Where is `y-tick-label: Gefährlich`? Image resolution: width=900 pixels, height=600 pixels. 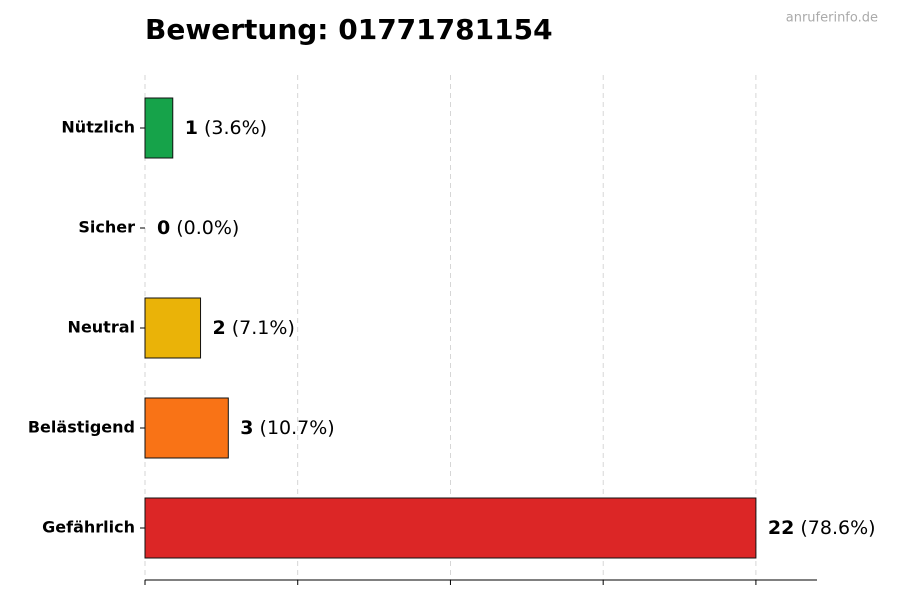 y-tick-label: Gefährlich is located at coordinates (88, 527).